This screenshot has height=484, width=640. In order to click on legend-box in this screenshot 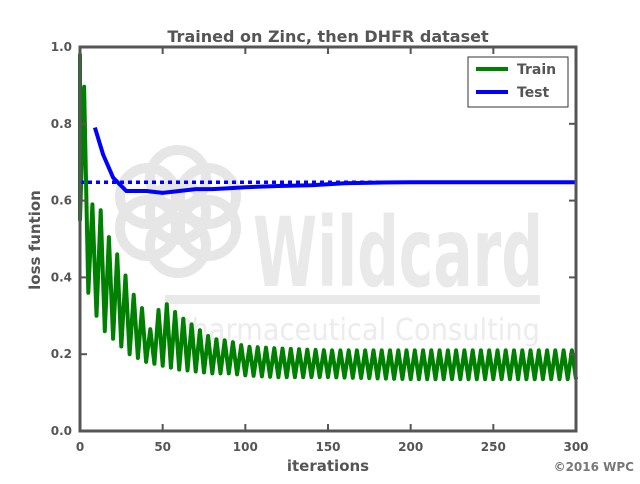, I will do `click(518, 82)`.